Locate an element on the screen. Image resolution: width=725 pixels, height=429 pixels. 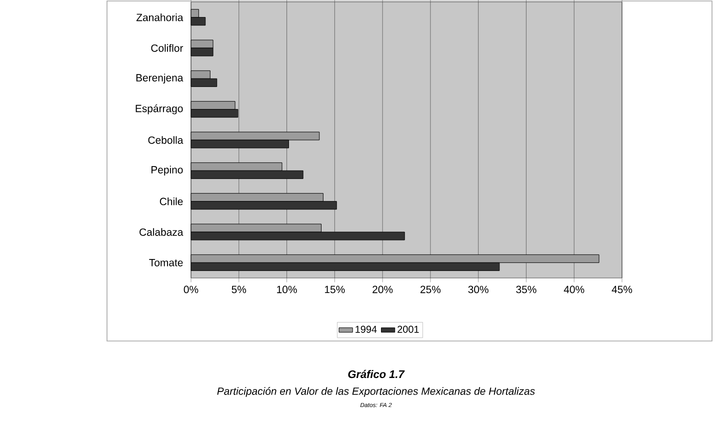
legend-label: 2001 is located at coordinates (408, 329).